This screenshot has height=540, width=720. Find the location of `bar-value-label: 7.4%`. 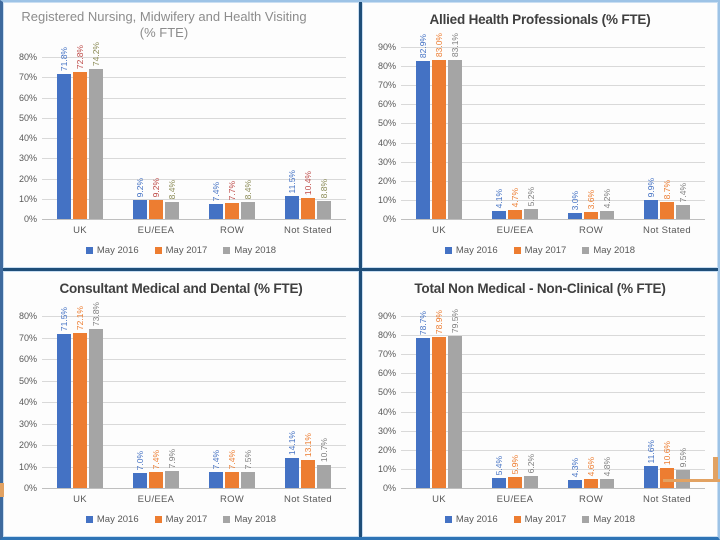

bar-value-label: 7.4% is located at coordinates (216, 459).